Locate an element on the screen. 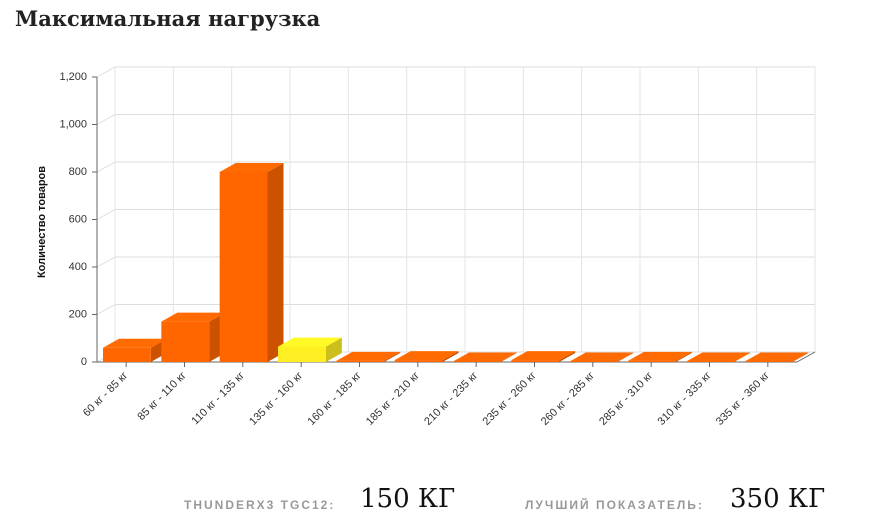  y-tick-label: 0 is located at coordinates (84, 362).